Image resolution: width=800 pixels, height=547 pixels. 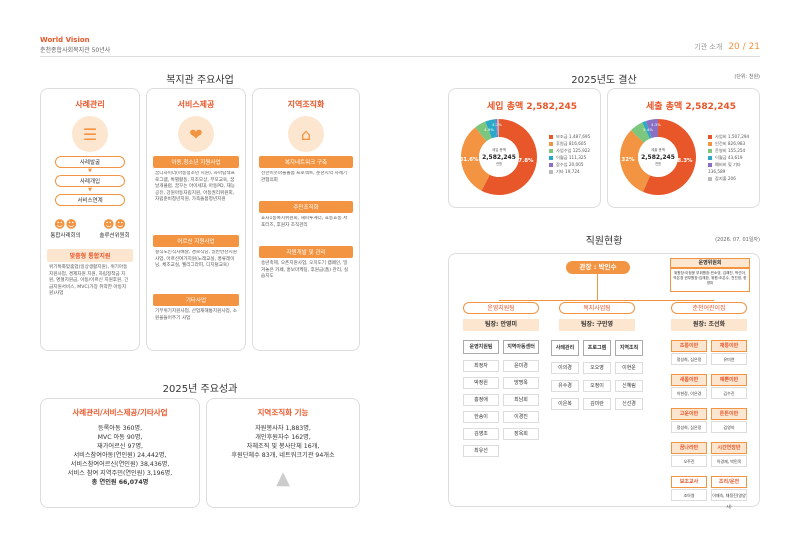 What do you see at coordinates (499, 157) in the screenshot?
I see `pie-hole` at bounding box center [499, 157].